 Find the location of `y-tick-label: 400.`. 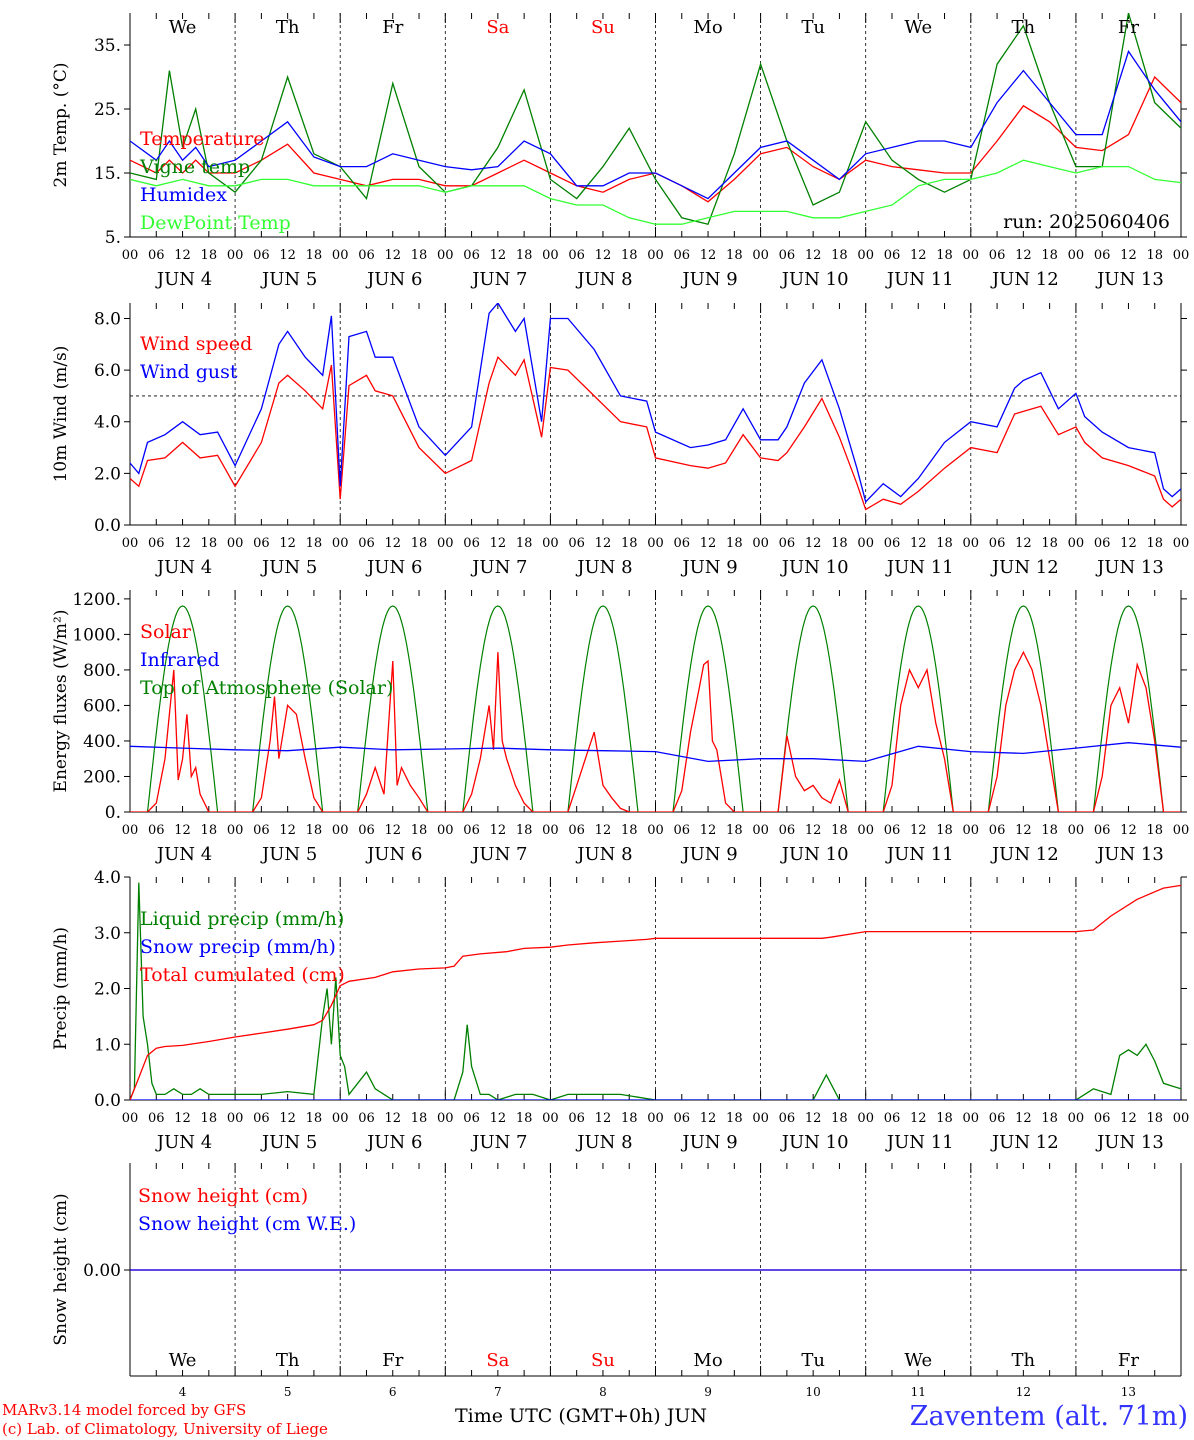

y-tick-label: 400. is located at coordinates (102, 742).